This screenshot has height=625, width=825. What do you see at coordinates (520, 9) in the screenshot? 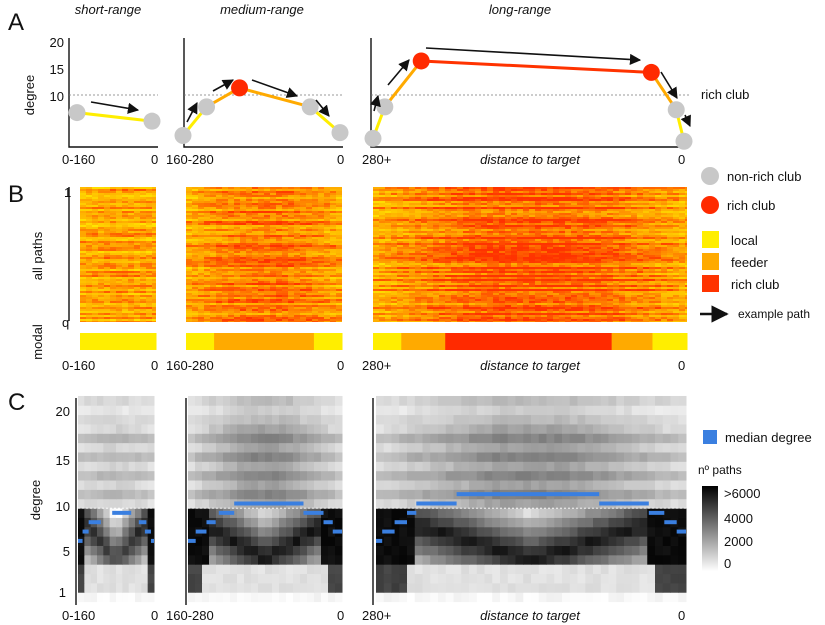
I see `a-title-long: long-range` at bounding box center [520, 9].